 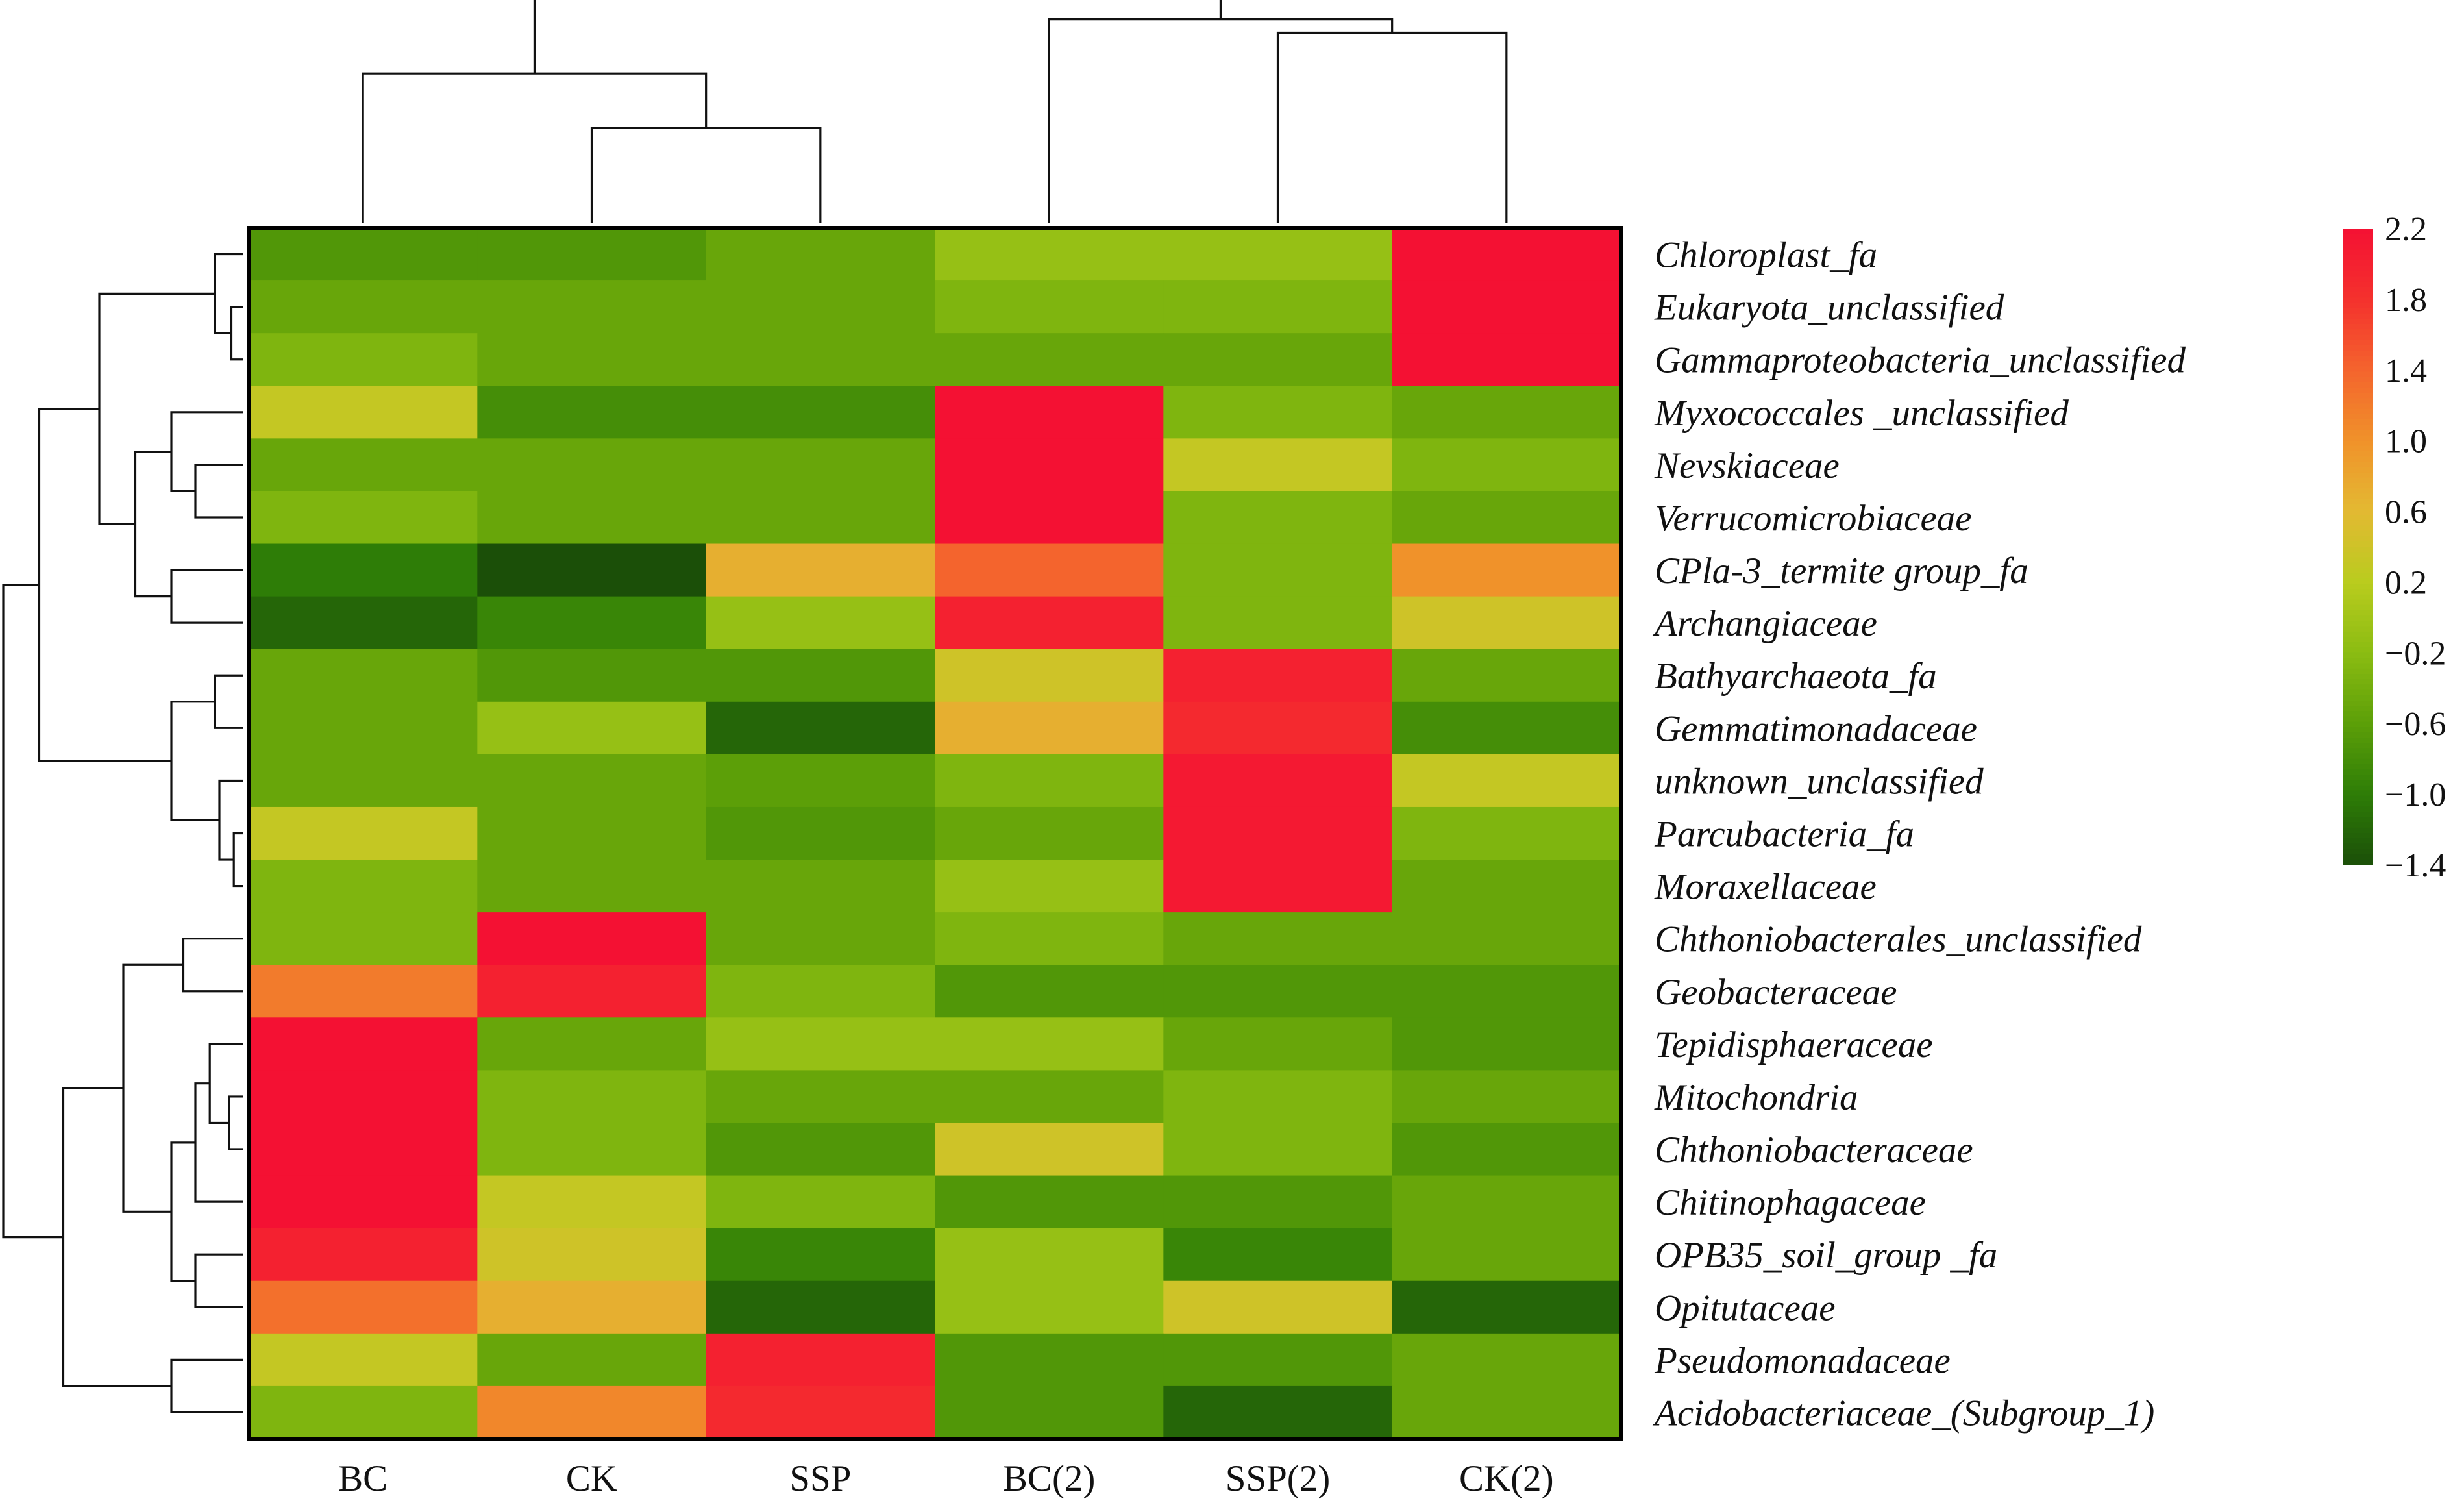 What do you see at coordinates (1861, 414) in the screenshot?
I see `row-label: Myxococcales _unclassified` at bounding box center [1861, 414].